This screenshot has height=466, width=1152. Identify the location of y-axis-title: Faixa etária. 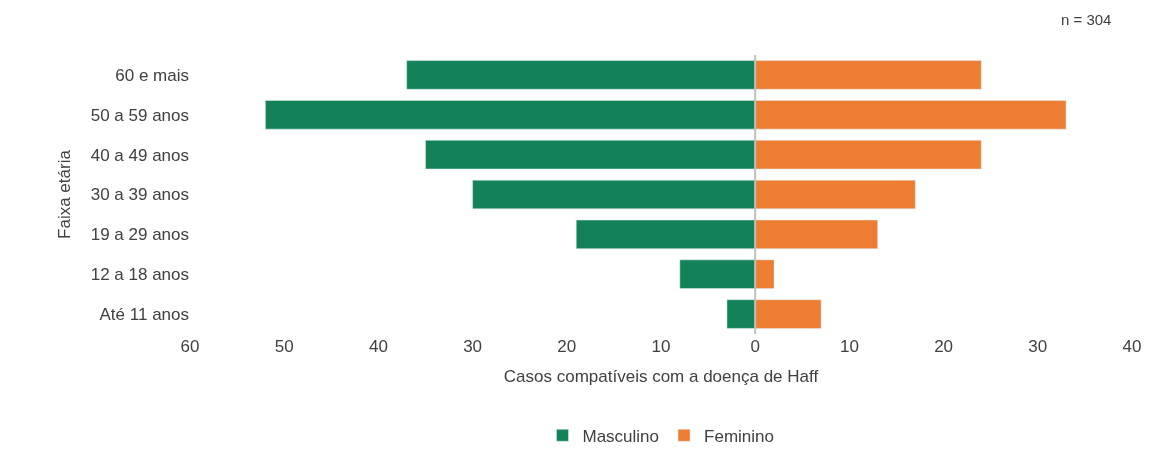
(65, 194).